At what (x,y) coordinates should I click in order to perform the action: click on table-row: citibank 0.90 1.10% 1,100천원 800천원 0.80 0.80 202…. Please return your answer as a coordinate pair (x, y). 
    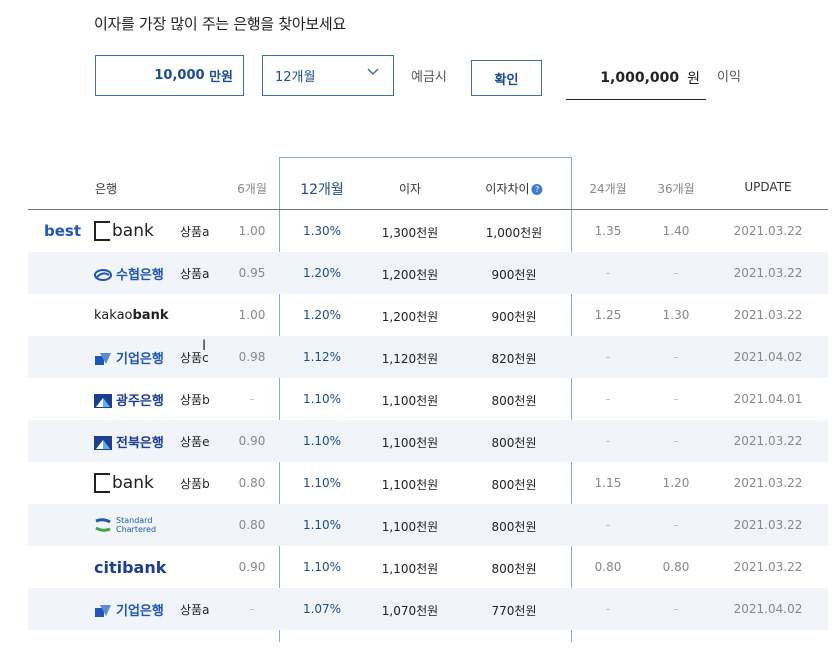
    Looking at the image, I should click on (428, 567).